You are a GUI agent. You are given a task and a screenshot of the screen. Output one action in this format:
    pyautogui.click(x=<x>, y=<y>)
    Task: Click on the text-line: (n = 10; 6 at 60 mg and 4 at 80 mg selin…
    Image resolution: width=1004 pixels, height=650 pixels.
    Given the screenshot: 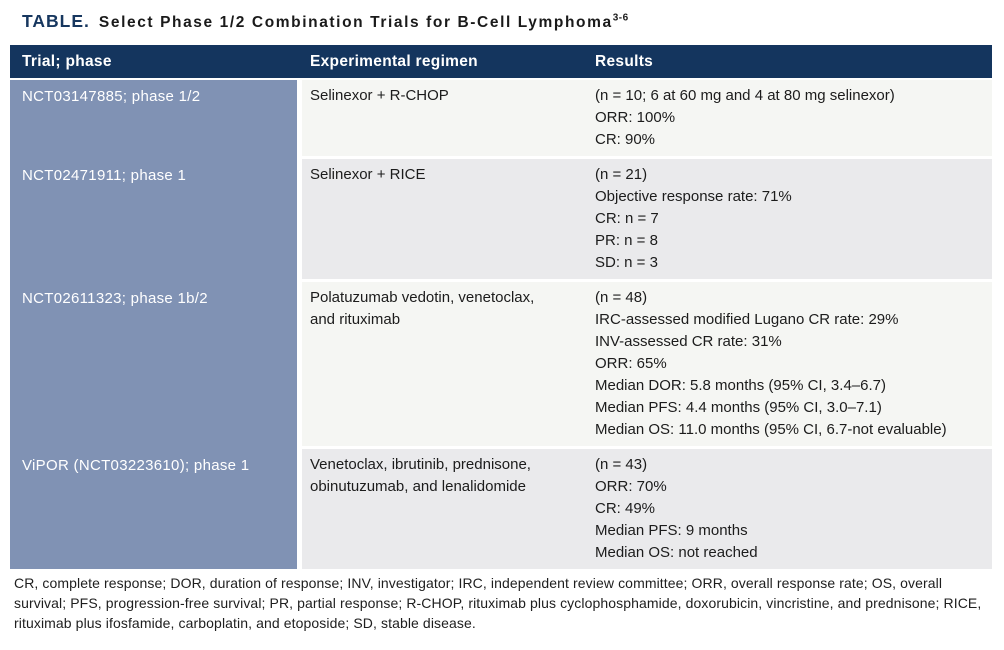 What is the action you would take?
    pyautogui.click(x=745, y=95)
    